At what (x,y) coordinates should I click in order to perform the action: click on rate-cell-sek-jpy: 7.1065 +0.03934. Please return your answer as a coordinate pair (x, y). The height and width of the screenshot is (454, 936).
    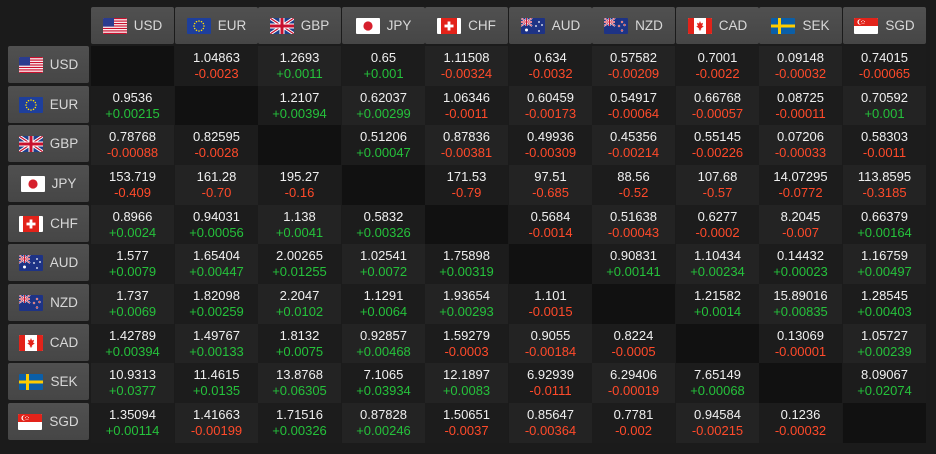
    Looking at the image, I should click on (383, 383).